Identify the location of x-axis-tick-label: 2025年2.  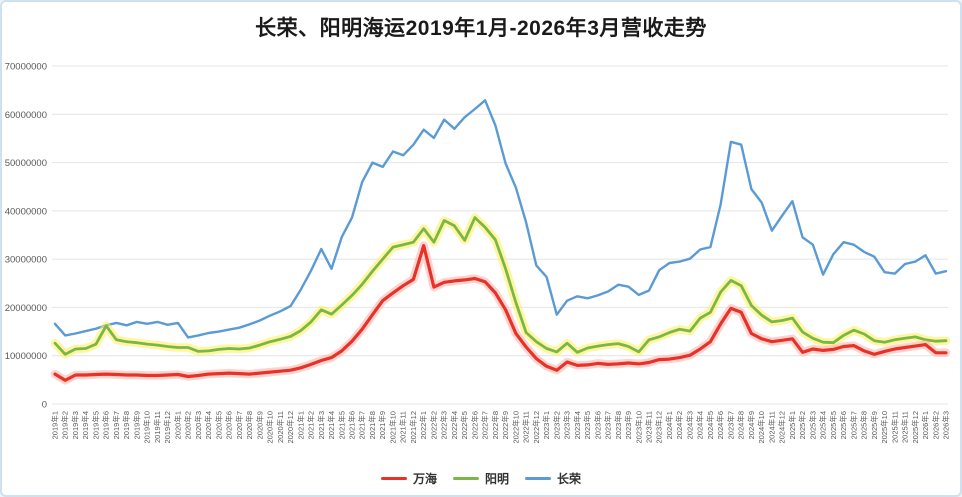
(802, 425).